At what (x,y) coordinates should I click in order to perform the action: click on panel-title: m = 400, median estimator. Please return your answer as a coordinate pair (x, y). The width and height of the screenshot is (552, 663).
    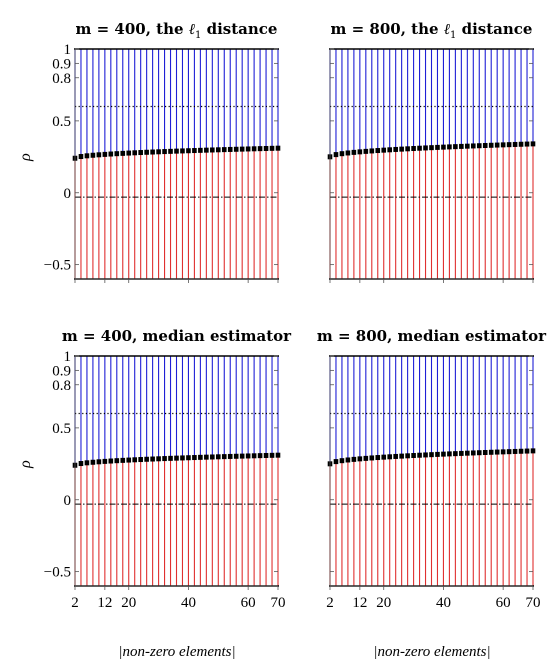
    Looking at the image, I should click on (177, 336).